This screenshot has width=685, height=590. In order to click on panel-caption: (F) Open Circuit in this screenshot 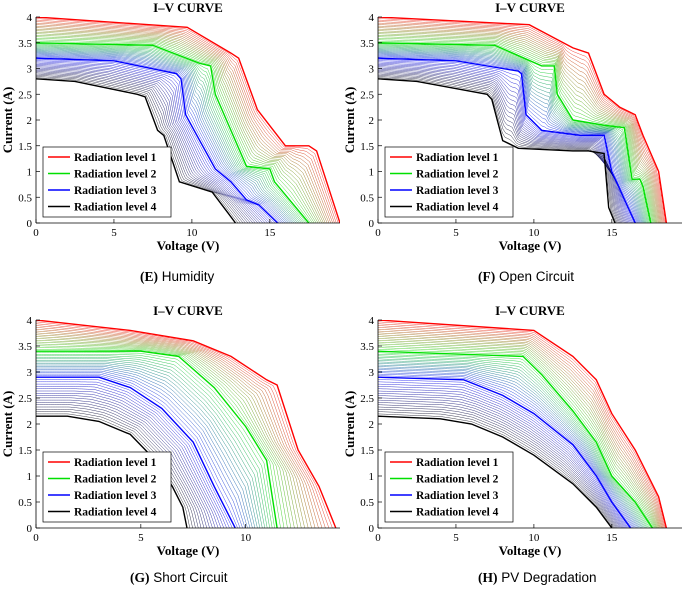, I will do `click(526, 276)`.